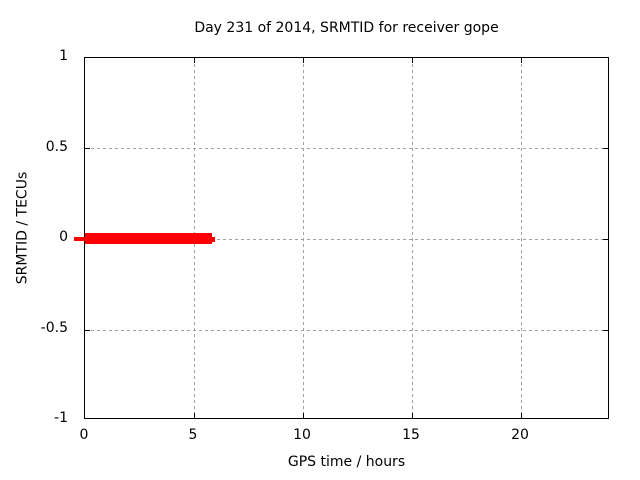  I want to click on x-tick-label-5: 5, so click(193, 435).